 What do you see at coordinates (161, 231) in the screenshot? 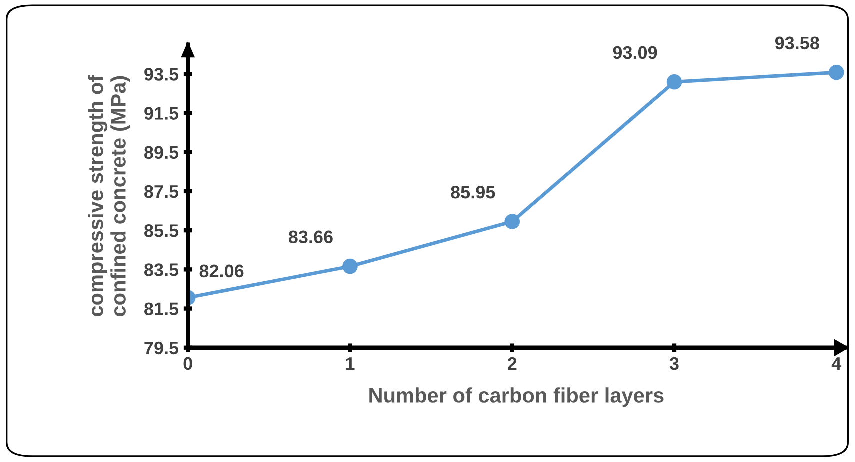
I see `y-tick-label: 85.5` at bounding box center [161, 231].